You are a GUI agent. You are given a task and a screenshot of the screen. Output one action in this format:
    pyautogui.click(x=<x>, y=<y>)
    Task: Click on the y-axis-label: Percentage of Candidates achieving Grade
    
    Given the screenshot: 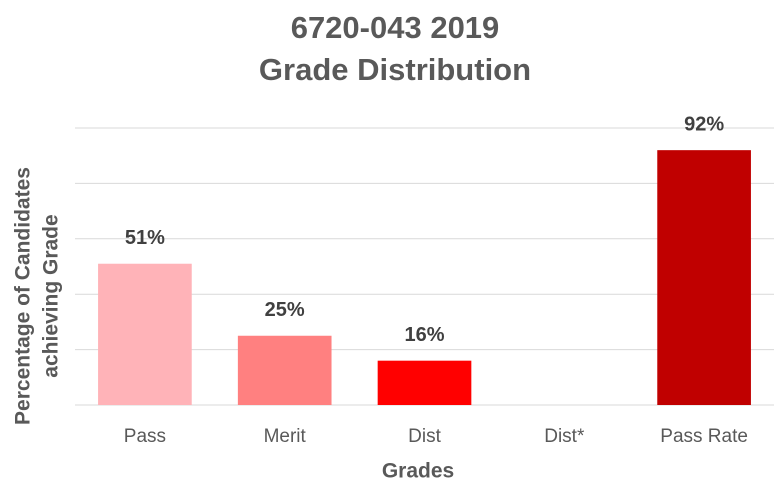 What is the action you would take?
    pyautogui.click(x=37, y=296)
    